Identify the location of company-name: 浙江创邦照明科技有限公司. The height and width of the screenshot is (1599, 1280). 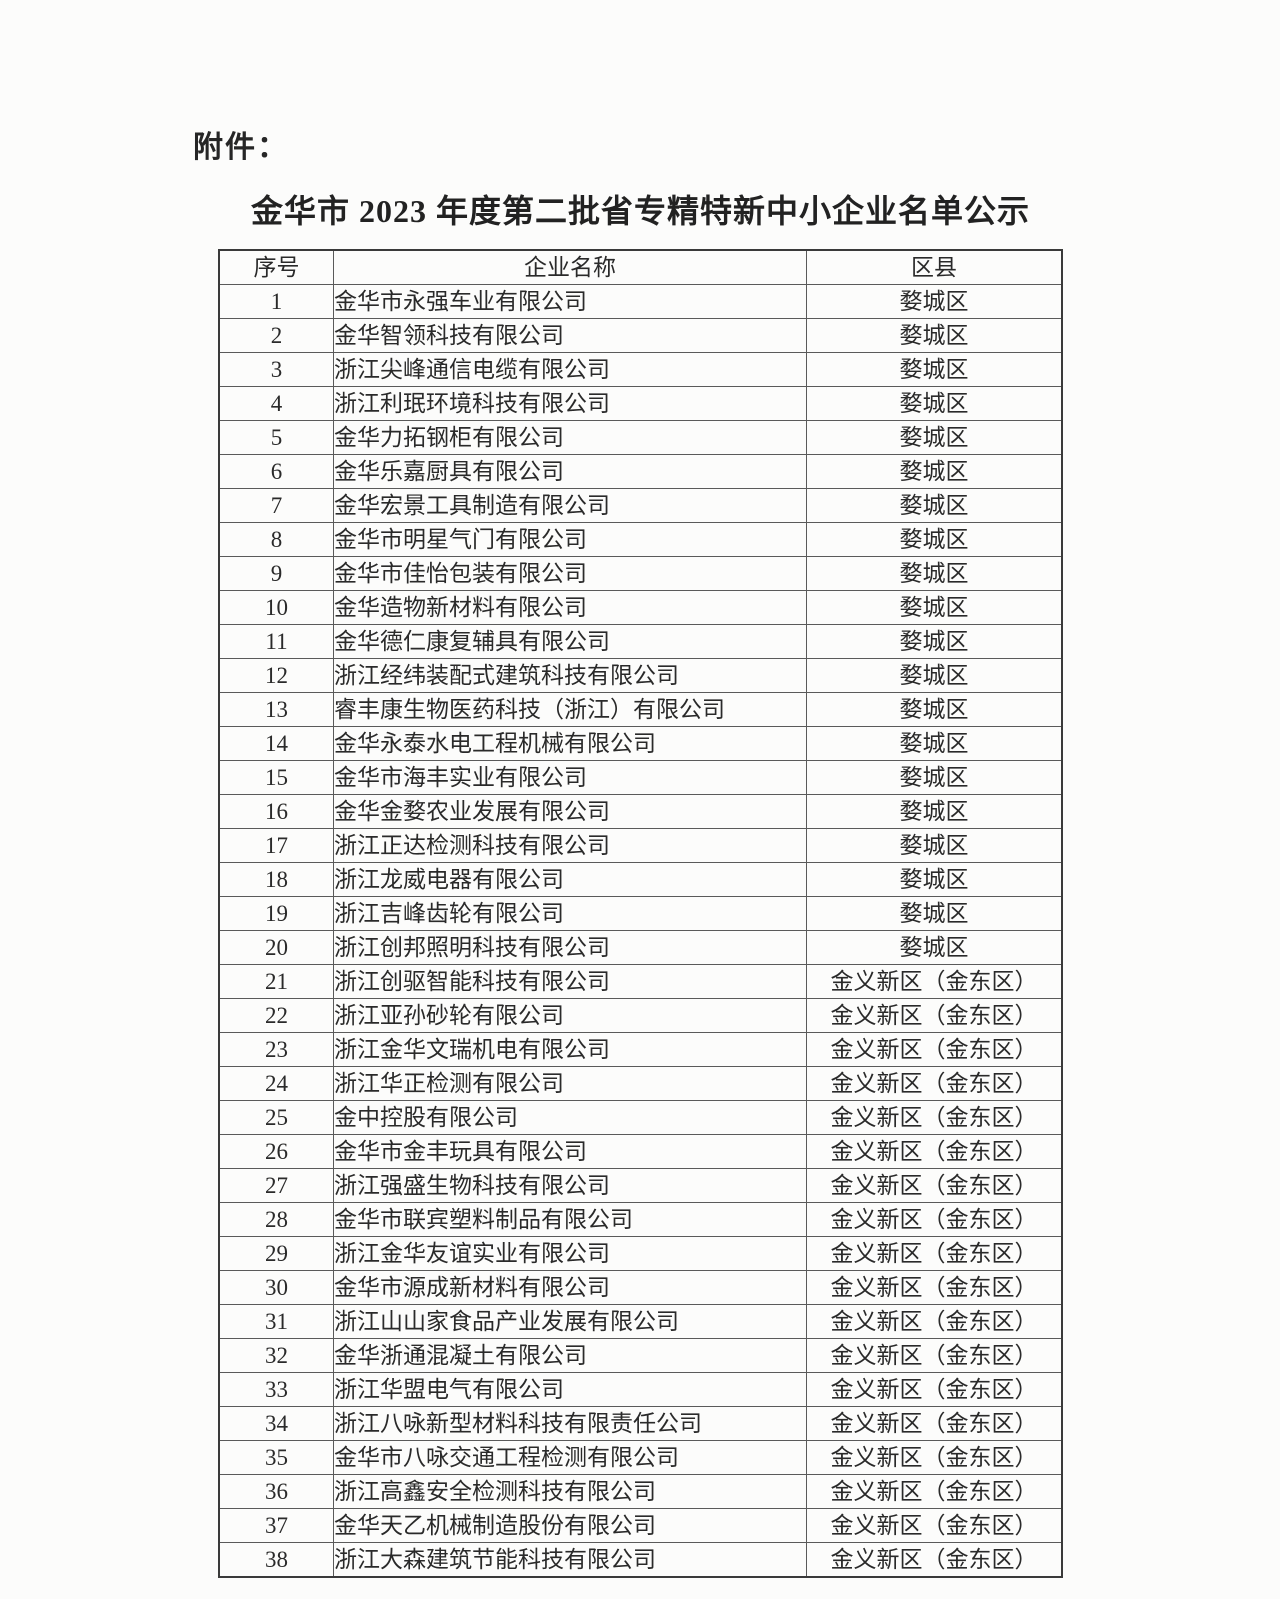
(570, 947).